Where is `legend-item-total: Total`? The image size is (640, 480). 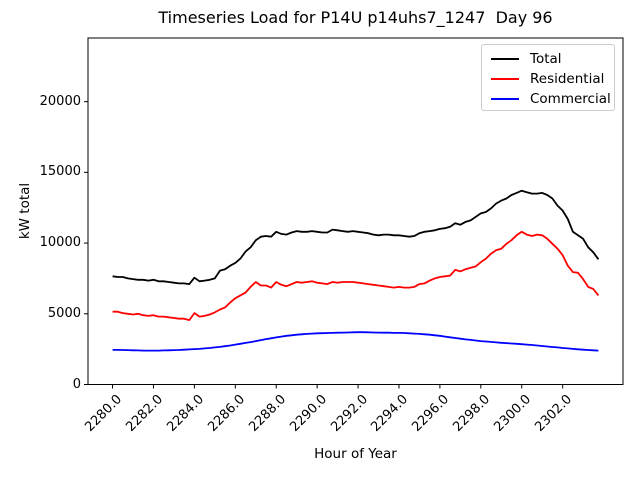 legend-item-total: Total is located at coordinates (548, 59).